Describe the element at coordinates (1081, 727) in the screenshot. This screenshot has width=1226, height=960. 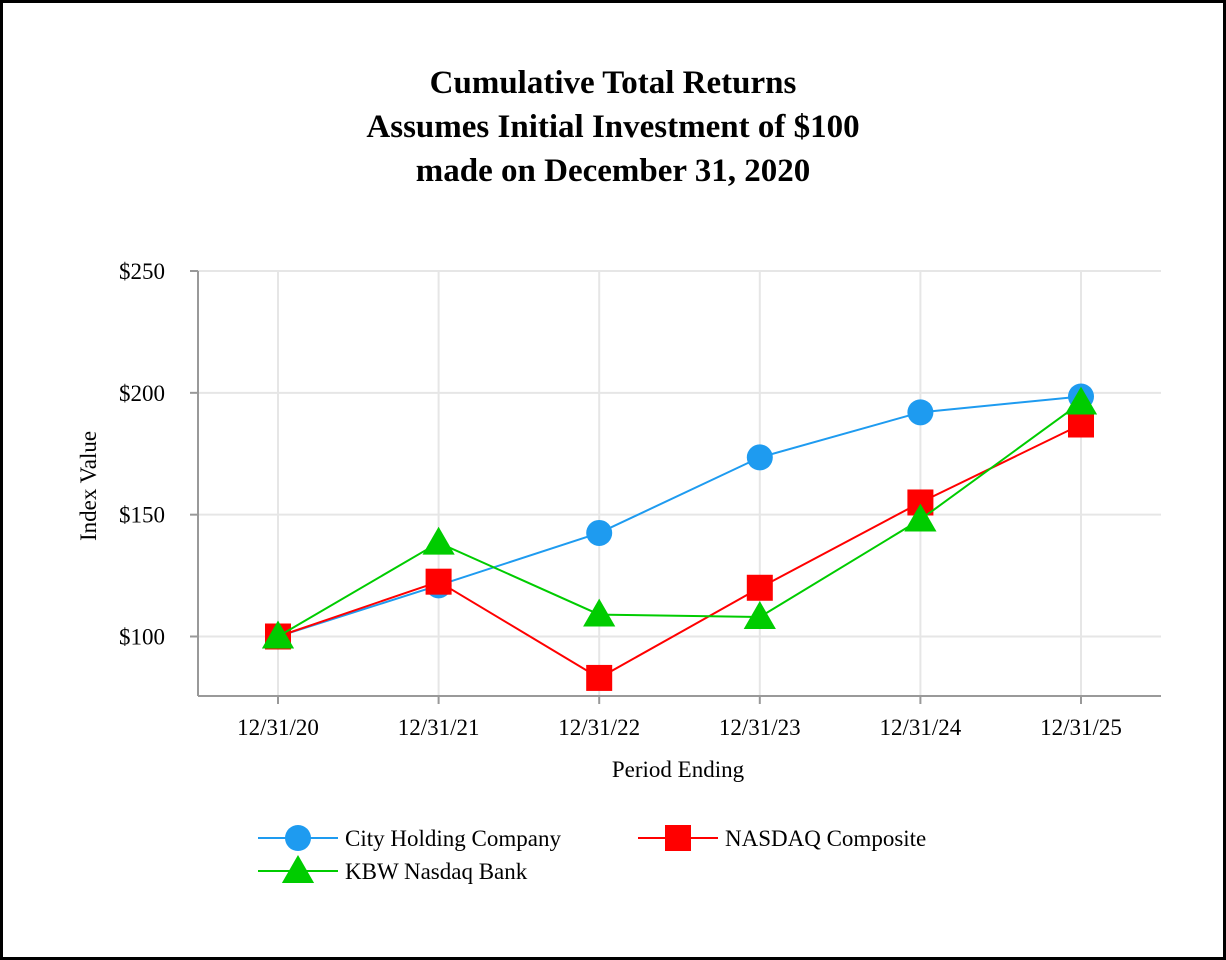
I see `x-tick-label: 12/31/25` at that location.